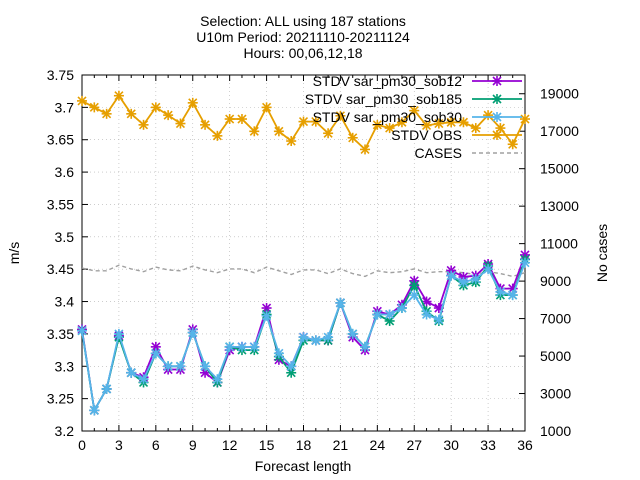 The width and height of the screenshot is (640, 480). What do you see at coordinates (303, 37) in the screenshot?
I see `chart-title-line-2: U10m Period: 20211110-20211124` at bounding box center [303, 37].